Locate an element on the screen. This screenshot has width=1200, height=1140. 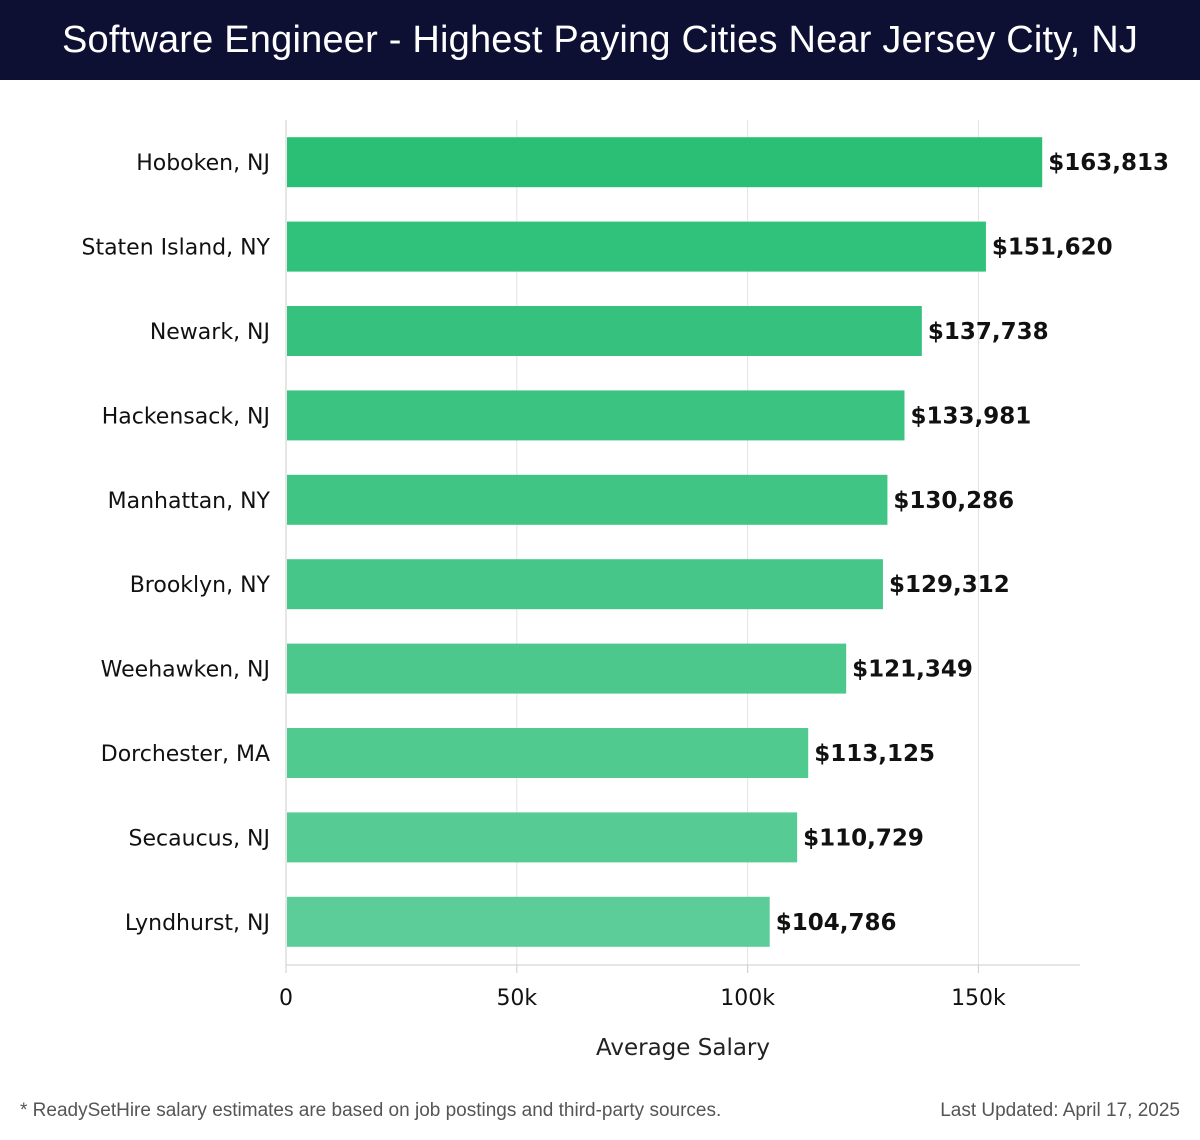
x-tick-label: 50k is located at coordinates (516, 998).